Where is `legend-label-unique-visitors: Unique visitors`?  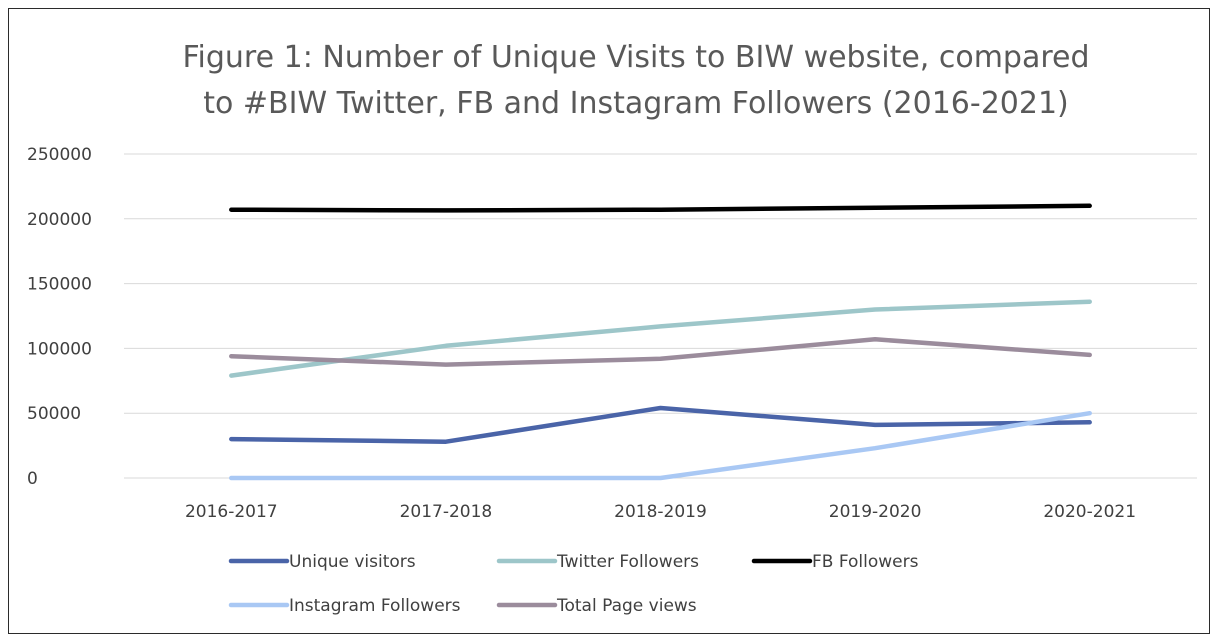
legend-label-unique-visitors: Unique visitors is located at coordinates (352, 562).